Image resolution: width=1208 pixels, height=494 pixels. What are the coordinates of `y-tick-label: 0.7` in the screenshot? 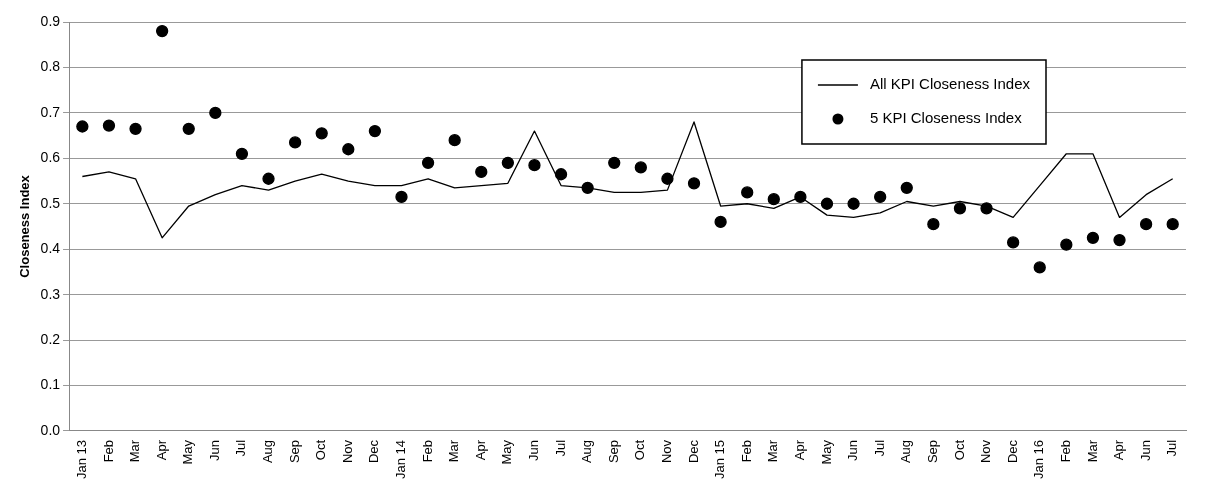 It's located at (50, 111).